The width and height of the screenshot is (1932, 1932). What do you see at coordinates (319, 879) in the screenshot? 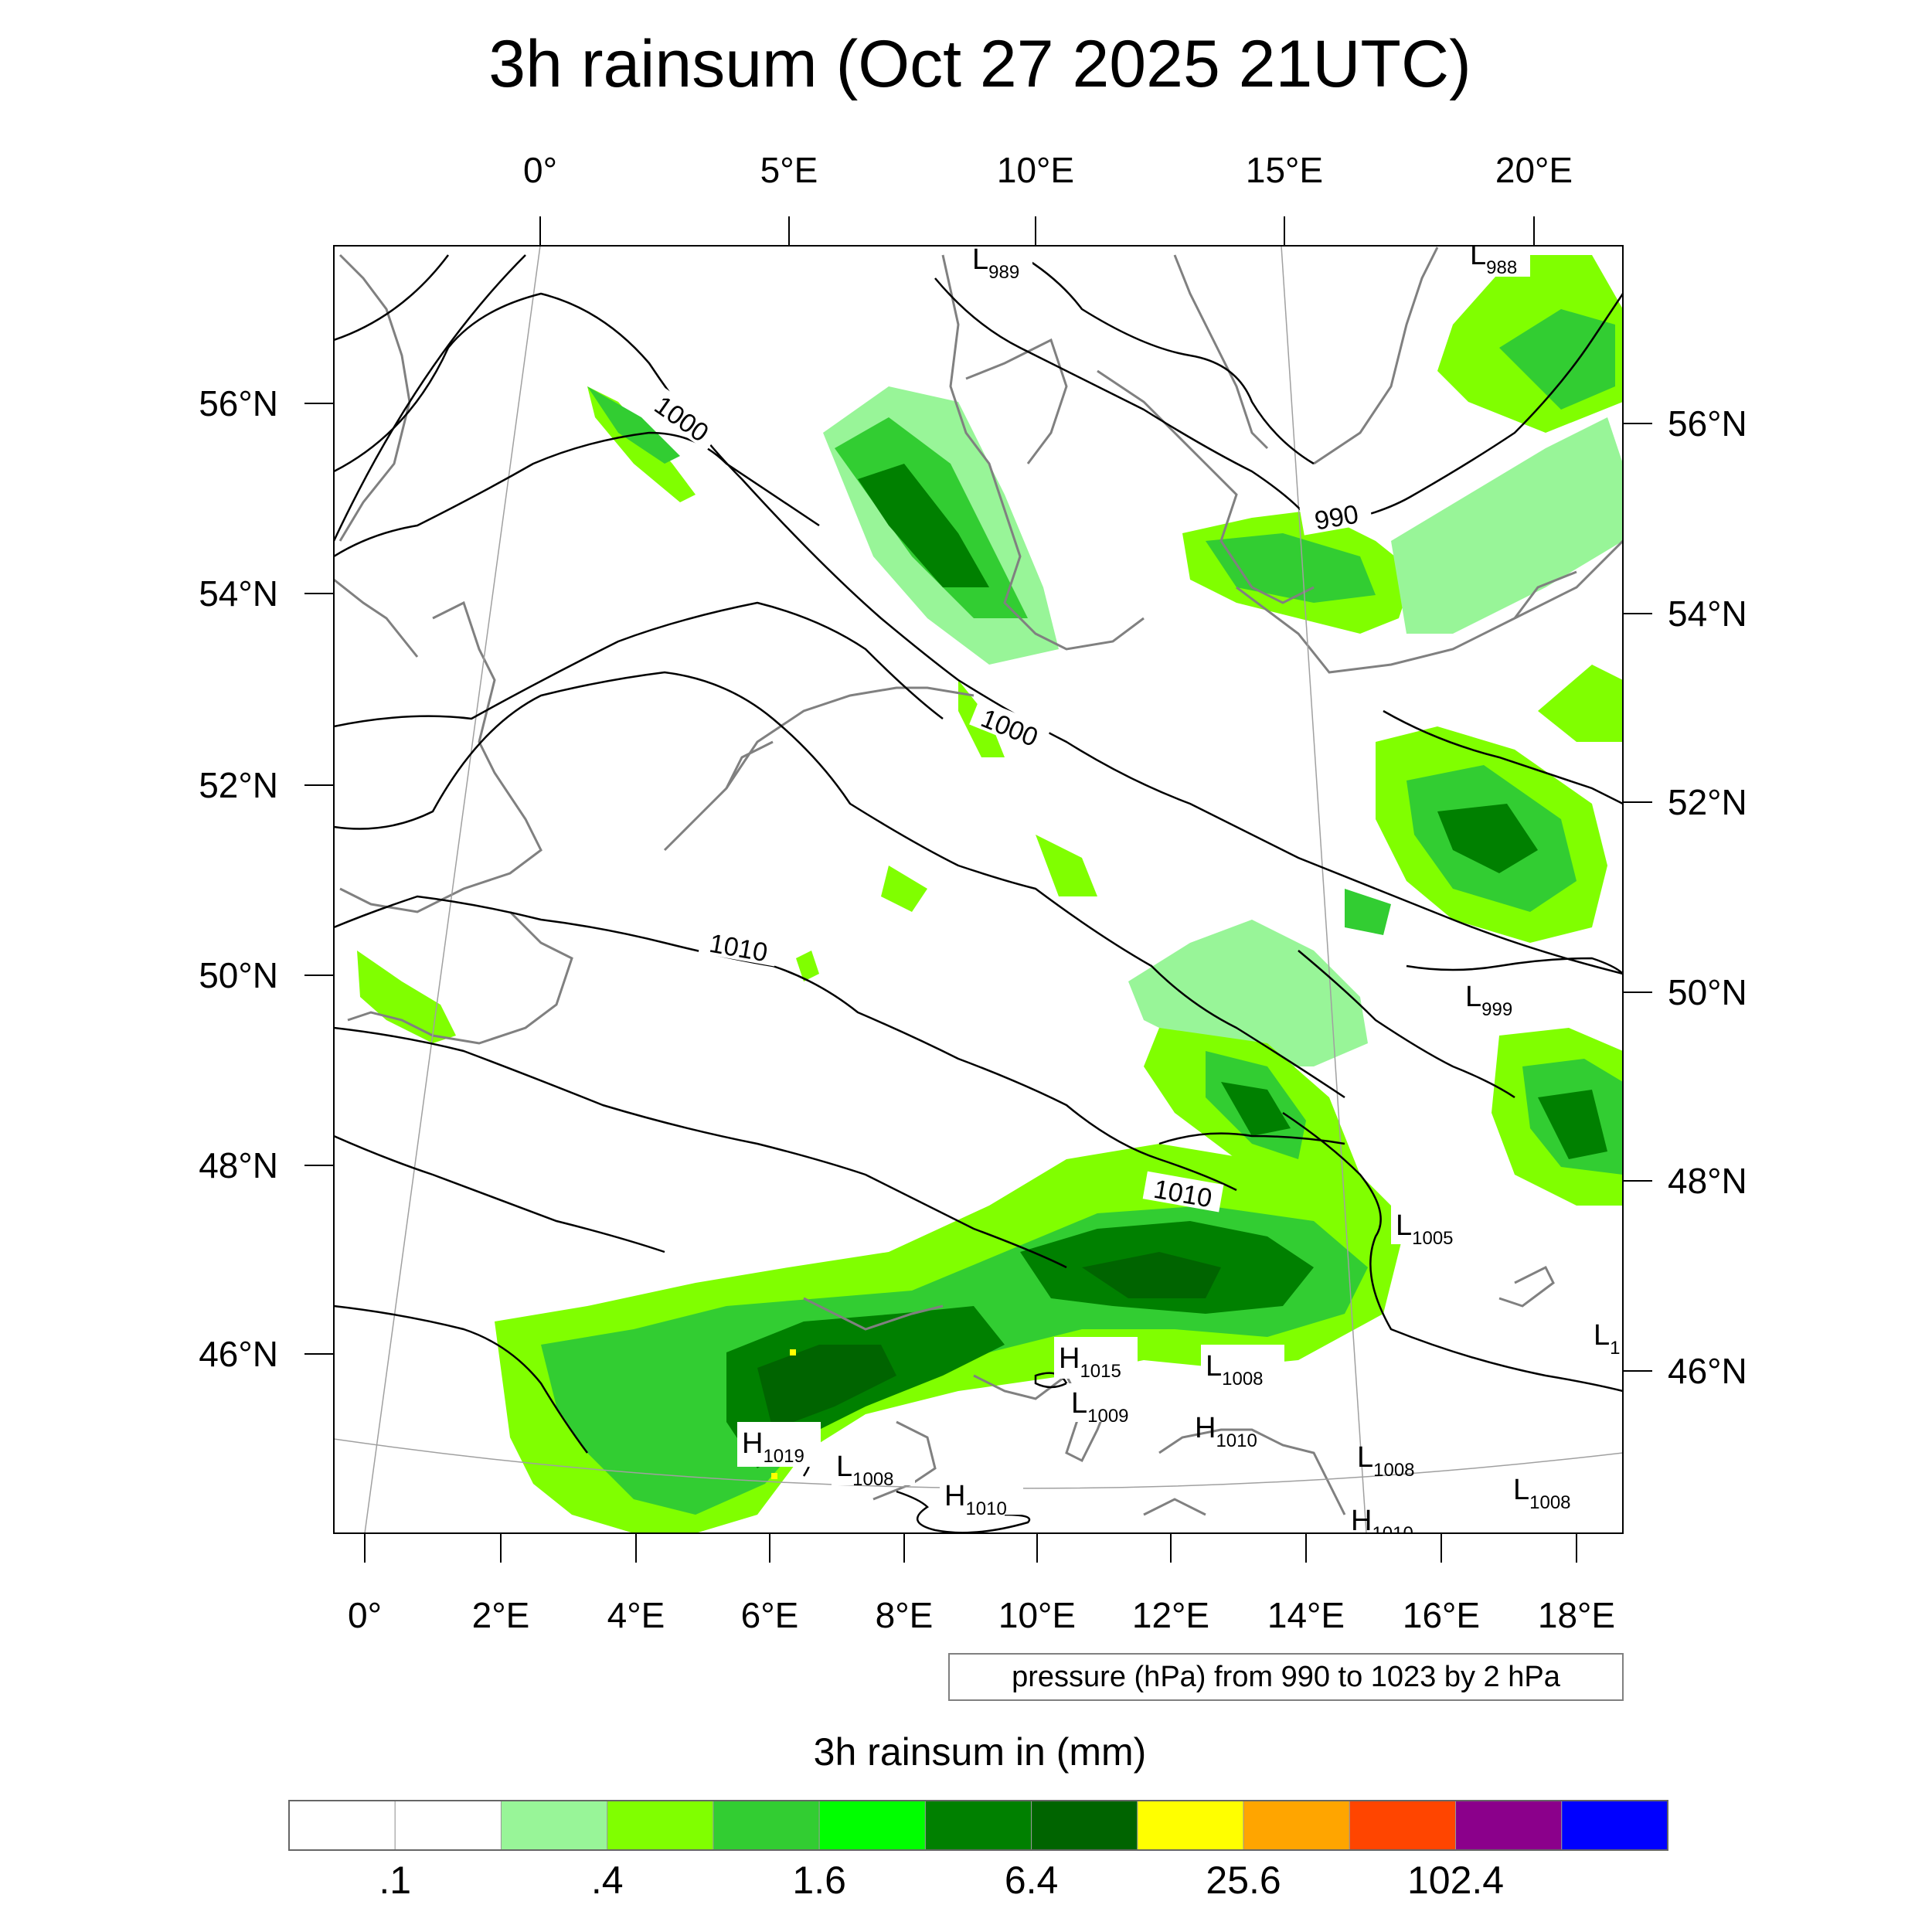
I see `left-axis` at bounding box center [319, 879].